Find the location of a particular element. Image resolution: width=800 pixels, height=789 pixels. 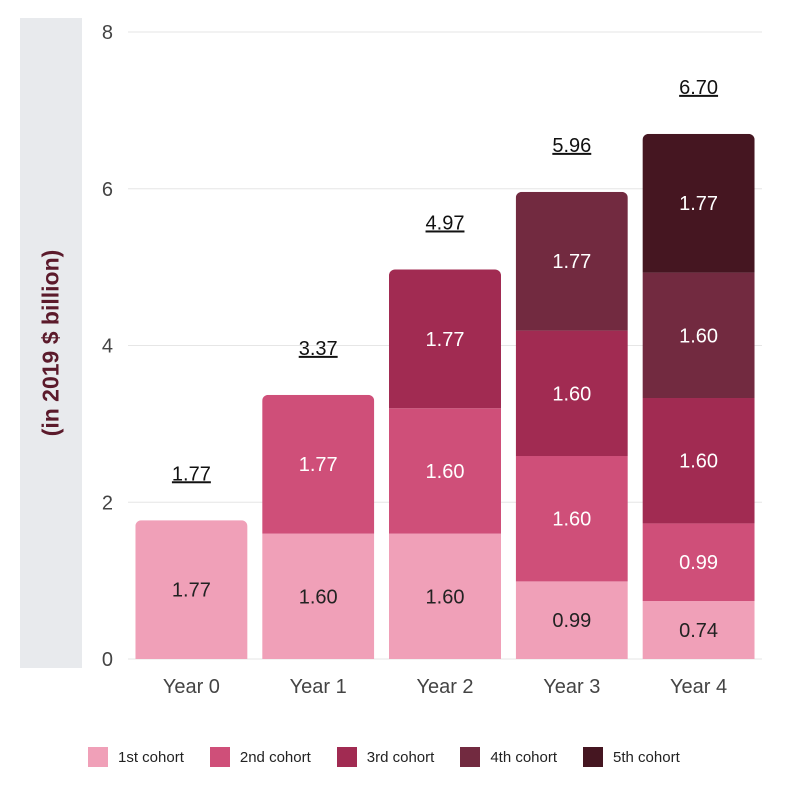

legend-item: 1st cohort is located at coordinates (136, 757).